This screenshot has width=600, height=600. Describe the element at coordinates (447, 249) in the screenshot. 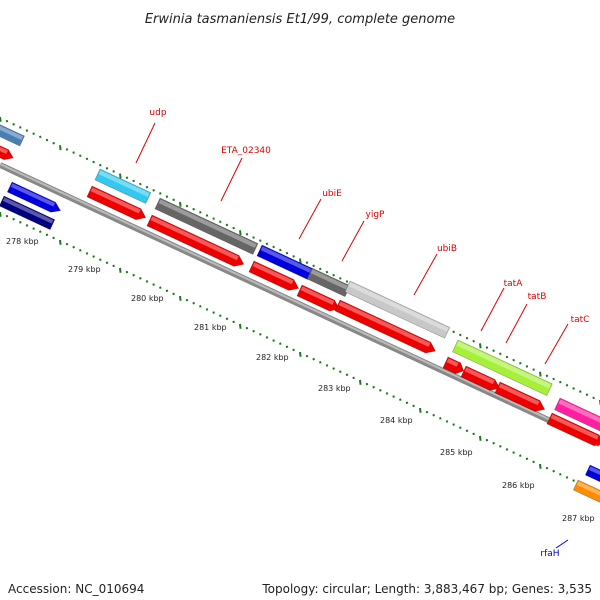

I see `gene-label-ubib: ubiB` at that location.